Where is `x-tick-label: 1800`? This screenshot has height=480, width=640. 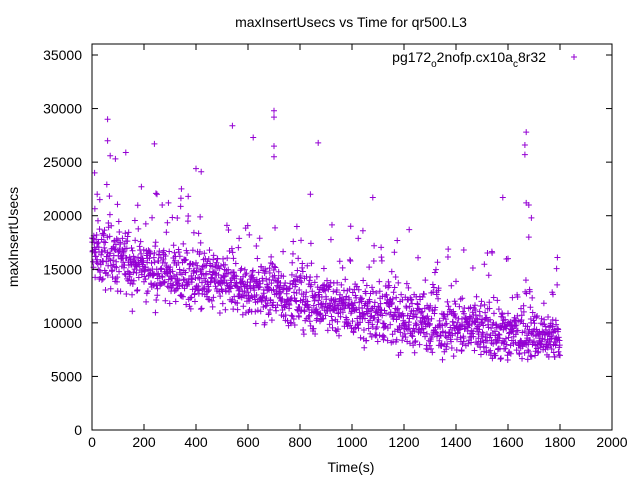
x-tick-label: 1800 is located at coordinates (559, 442).